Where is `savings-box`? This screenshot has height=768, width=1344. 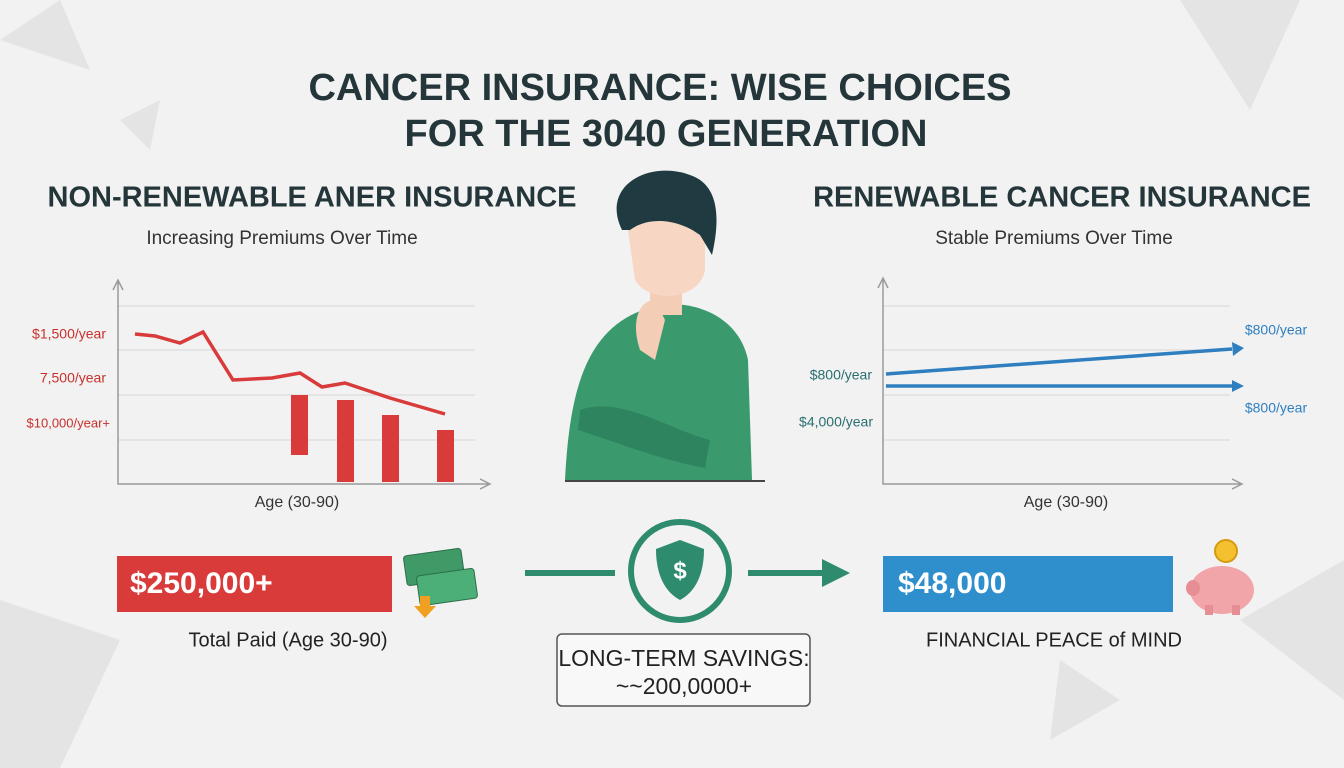 savings-box is located at coordinates (683, 670).